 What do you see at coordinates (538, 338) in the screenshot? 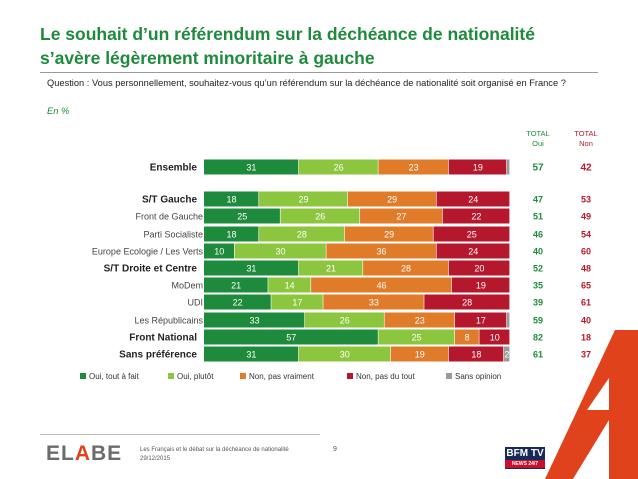
I see `total-oui-value: 82` at bounding box center [538, 338].